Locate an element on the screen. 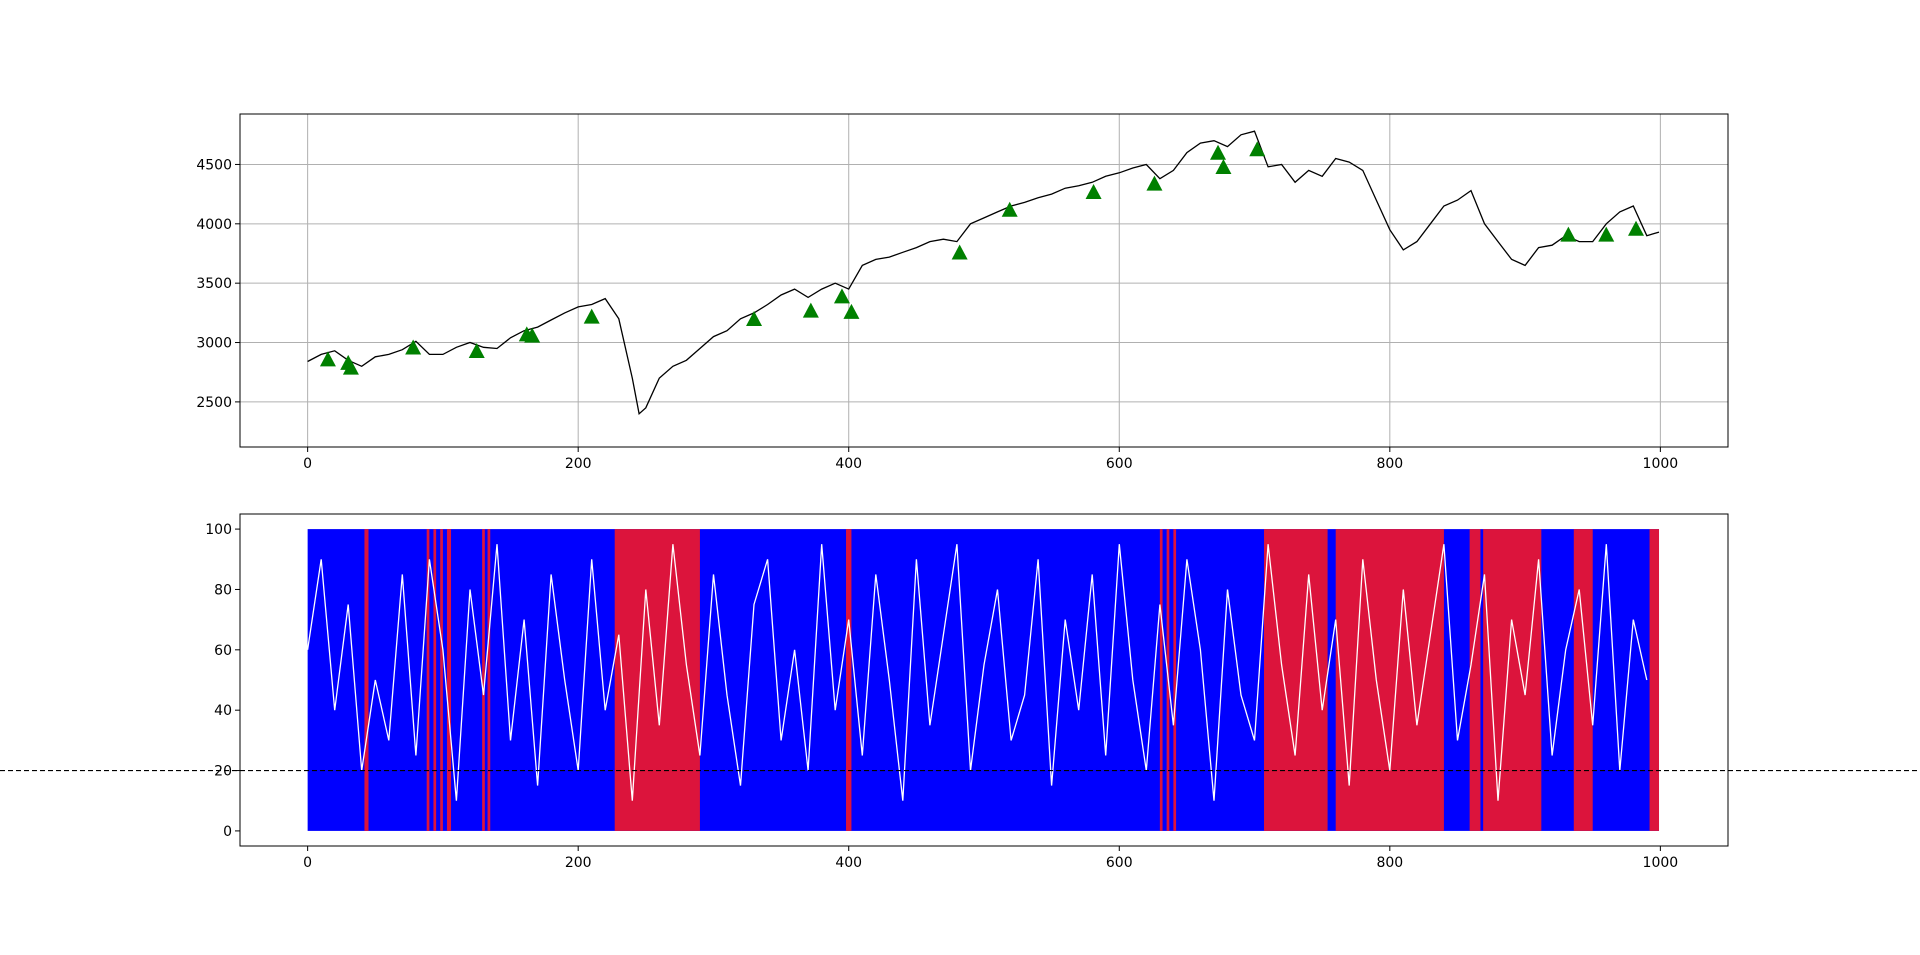 Image resolution: width=1920 pixels, height=955 pixels. y-tick-label: 0 is located at coordinates (227, 832).